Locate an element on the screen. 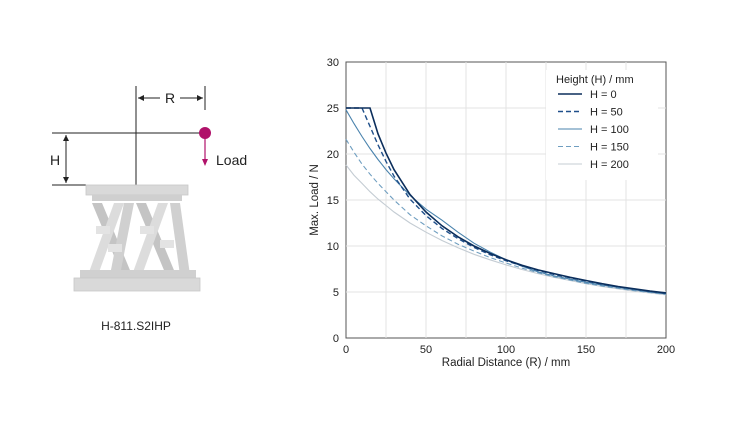 This screenshot has width=750, height=427. y-tick-label: 20 is located at coordinates (333, 155).